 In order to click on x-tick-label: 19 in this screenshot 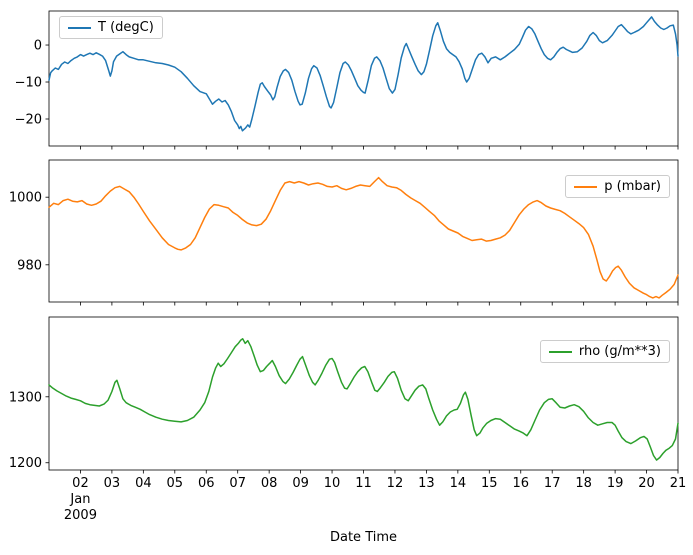, I will do `click(615, 483)`.